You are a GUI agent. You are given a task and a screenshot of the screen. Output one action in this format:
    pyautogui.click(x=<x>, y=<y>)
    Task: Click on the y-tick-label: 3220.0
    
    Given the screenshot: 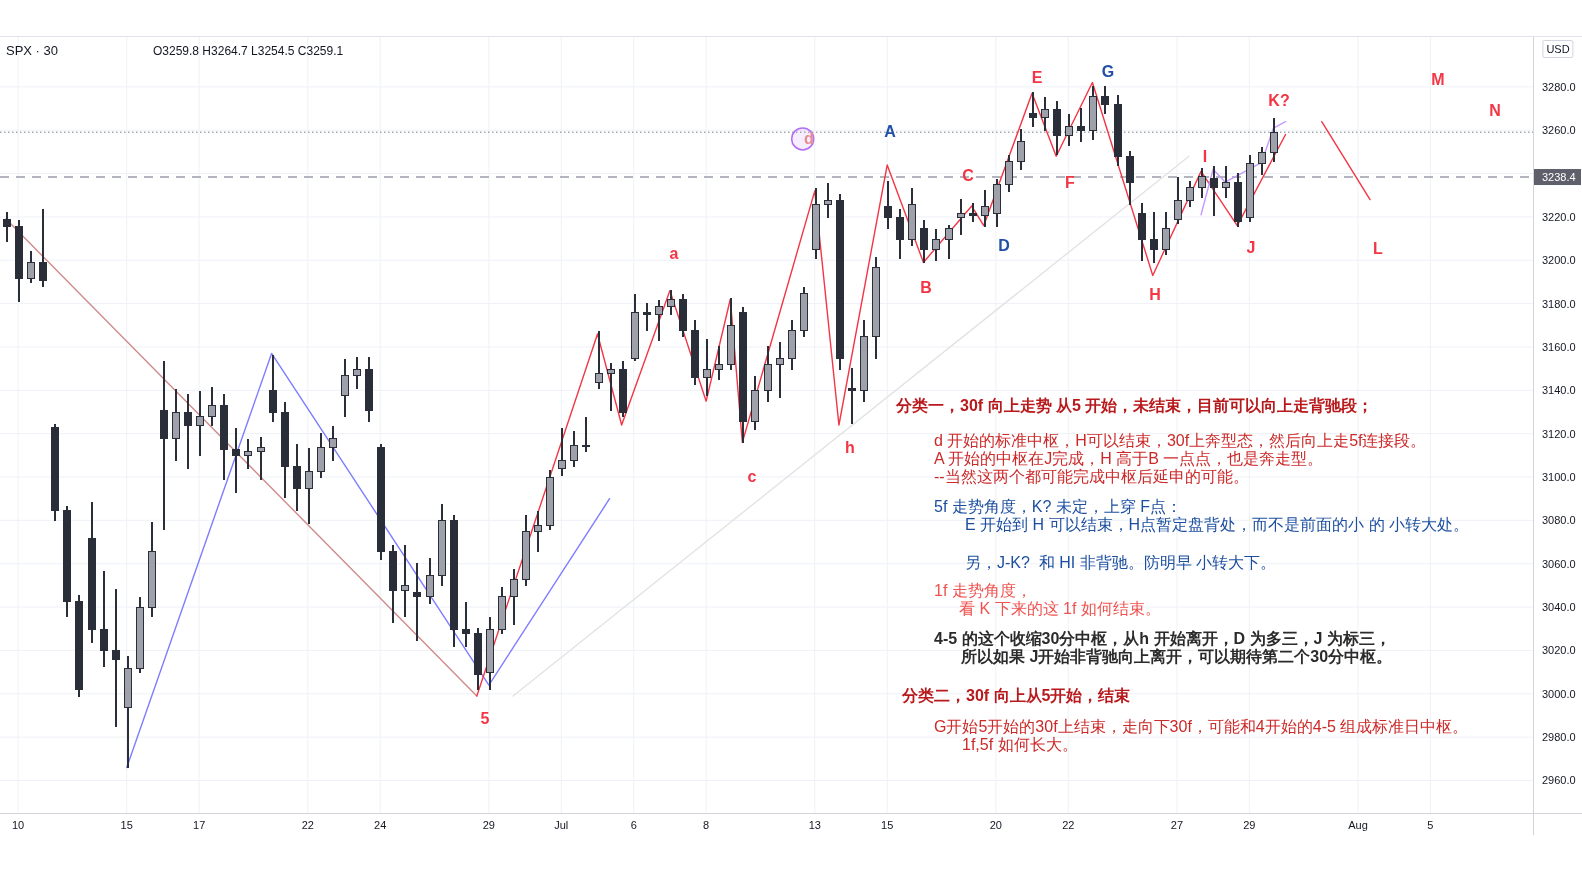 What is the action you would take?
    pyautogui.click(x=1559, y=216)
    